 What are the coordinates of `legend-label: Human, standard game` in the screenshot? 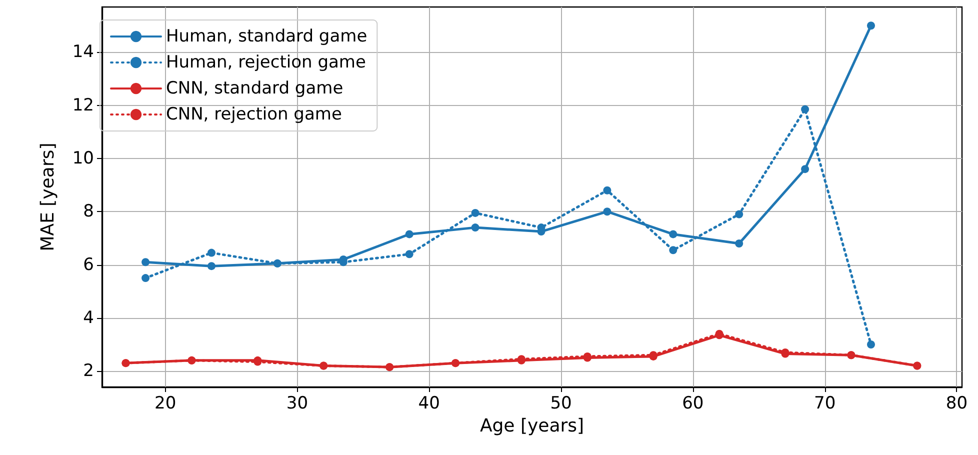 It's located at (267, 36).